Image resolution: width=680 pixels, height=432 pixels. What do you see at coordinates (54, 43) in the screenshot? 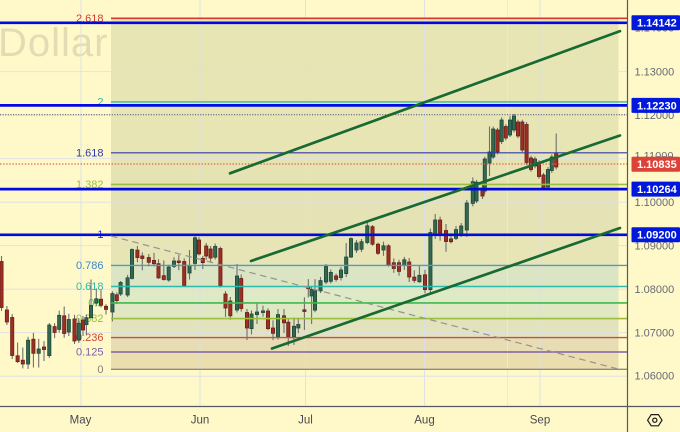
I see `svg-text: Dollar` at bounding box center [54, 43].